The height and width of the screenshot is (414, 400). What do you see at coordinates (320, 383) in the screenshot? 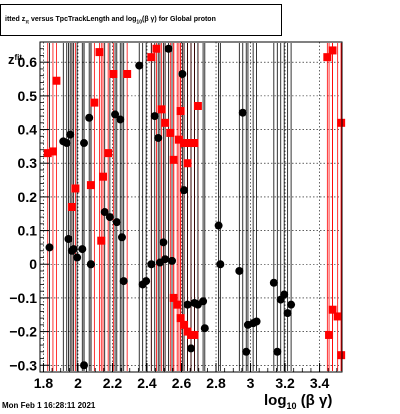
I see `x-tick-label: 3.4` at bounding box center [320, 383].